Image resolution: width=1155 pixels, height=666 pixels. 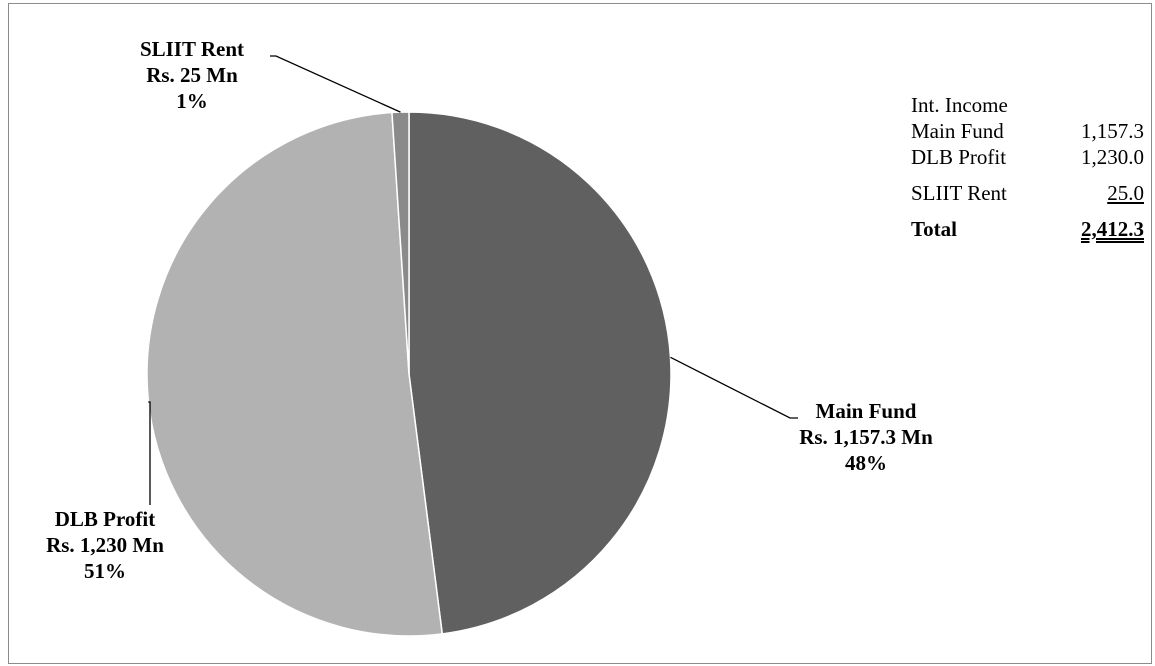 I want to click on leader-line-sliit-rent, so click(x=335, y=84).